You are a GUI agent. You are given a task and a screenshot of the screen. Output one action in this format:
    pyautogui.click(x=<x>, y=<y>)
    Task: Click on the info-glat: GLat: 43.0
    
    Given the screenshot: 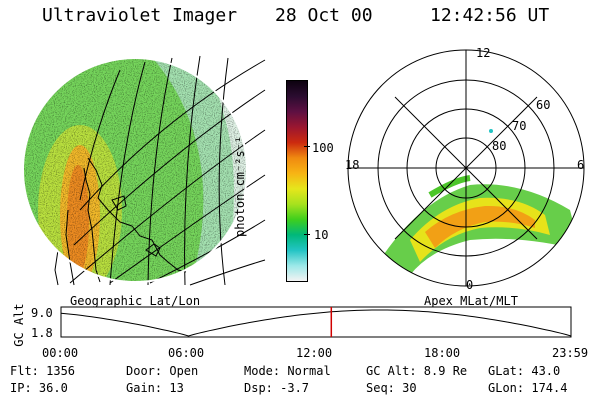 What is the action you would take?
    pyautogui.click(x=524, y=371)
    